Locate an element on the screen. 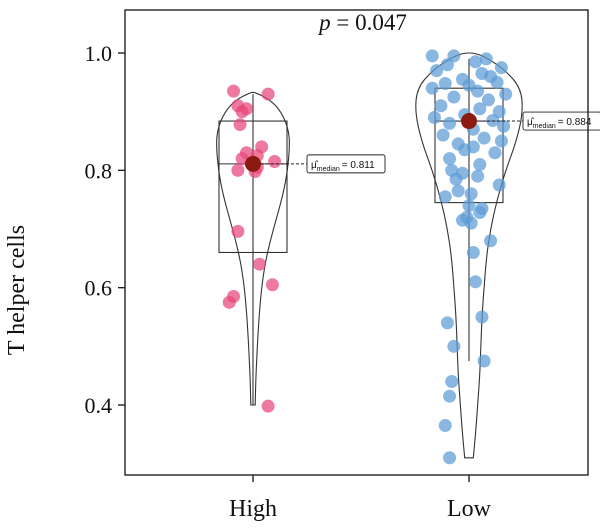 The height and width of the screenshot is (531, 600). median-label-value: = 0.811 is located at coordinates (358, 165).